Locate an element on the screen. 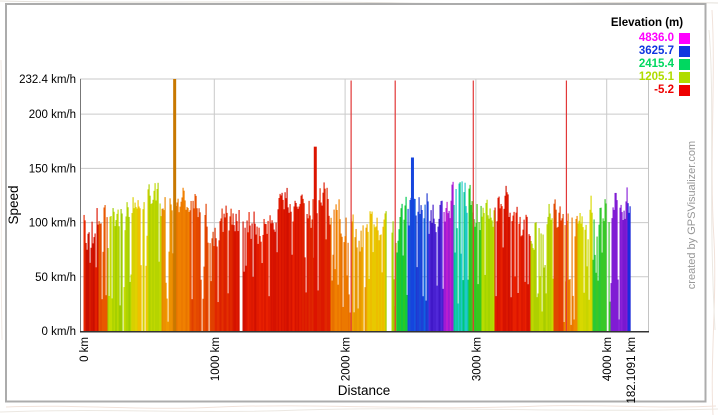  x-axis-title: Distance is located at coordinates (364, 390).